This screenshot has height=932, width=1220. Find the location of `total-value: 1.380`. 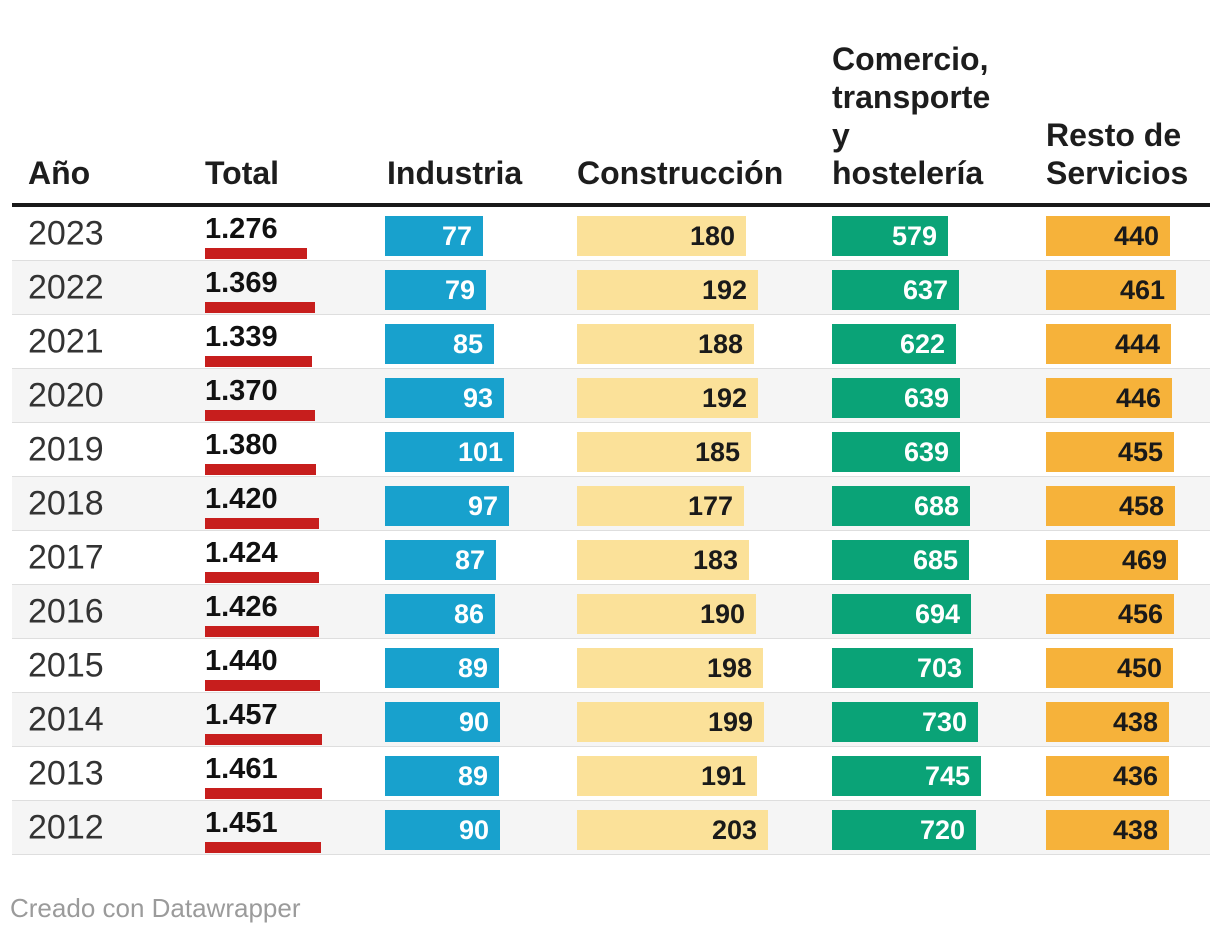

total-value: 1.380 is located at coordinates (241, 445).